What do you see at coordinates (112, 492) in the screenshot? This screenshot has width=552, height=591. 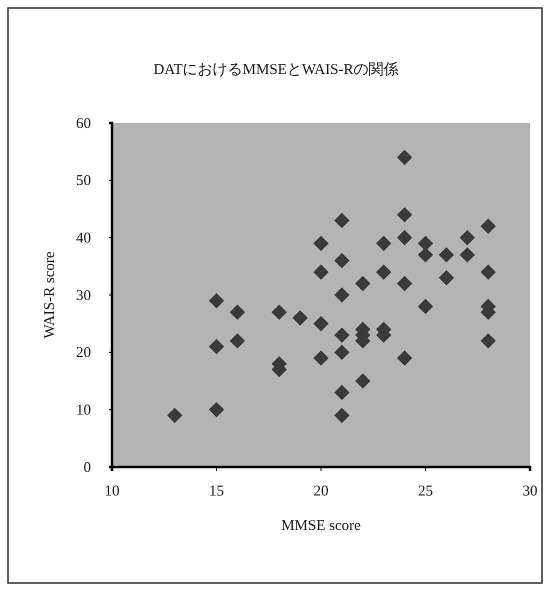 I see `x-tick-label: 10` at bounding box center [112, 492].